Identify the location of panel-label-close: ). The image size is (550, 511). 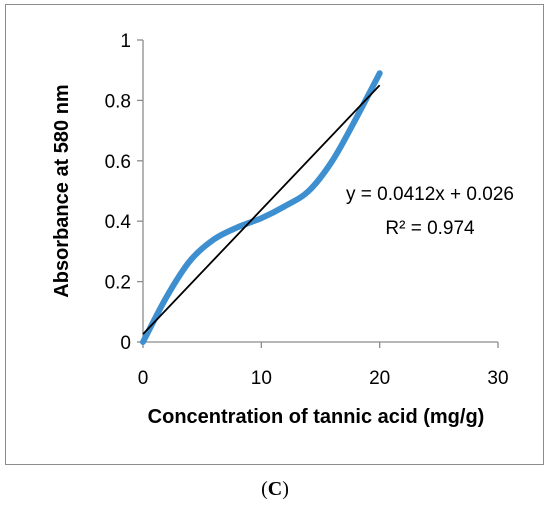
(285, 489).